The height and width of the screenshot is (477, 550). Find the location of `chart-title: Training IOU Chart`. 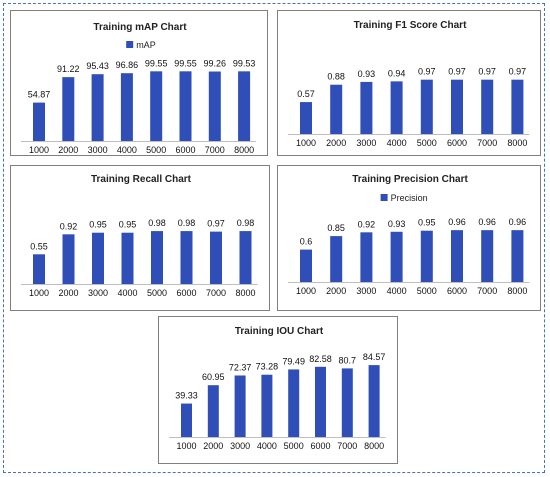

chart-title: Training IOU Chart is located at coordinates (279, 331).